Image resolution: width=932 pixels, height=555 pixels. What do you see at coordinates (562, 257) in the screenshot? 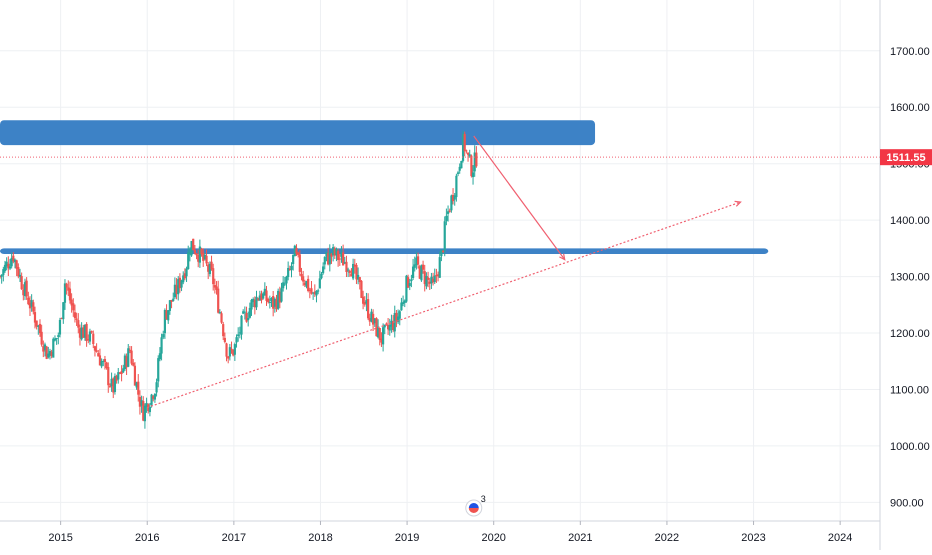
I see `projection-arrowhead` at bounding box center [562, 257].